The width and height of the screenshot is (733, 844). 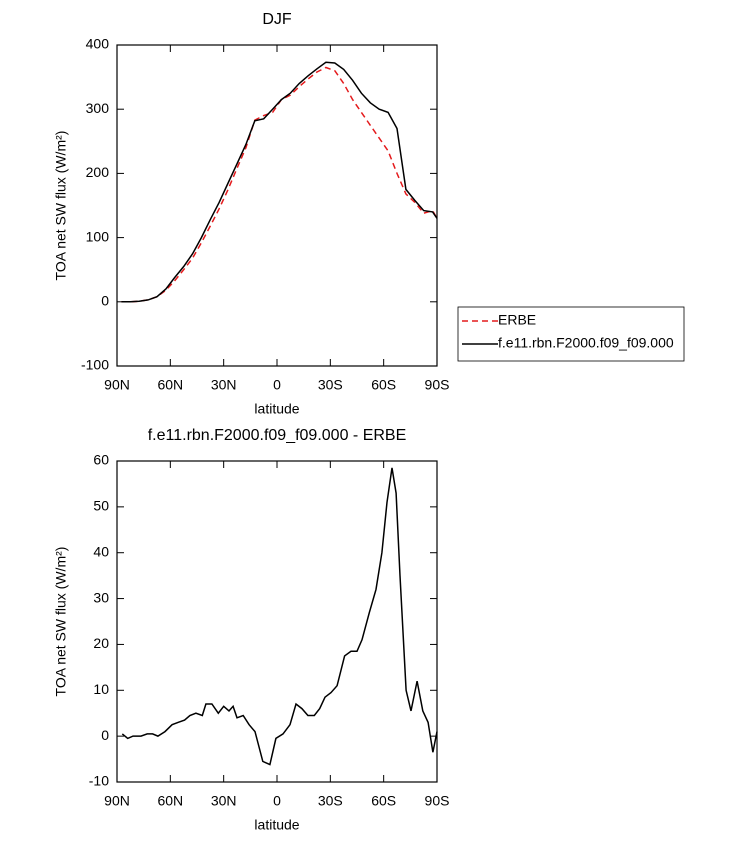 I want to click on y-tick-label: -10, so click(x=99, y=781).